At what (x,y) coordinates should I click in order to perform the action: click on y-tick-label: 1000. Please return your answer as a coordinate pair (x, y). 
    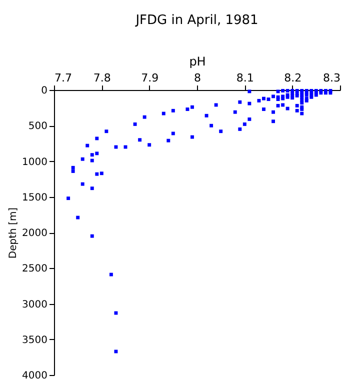
    Looking at the image, I should click on (35, 162).